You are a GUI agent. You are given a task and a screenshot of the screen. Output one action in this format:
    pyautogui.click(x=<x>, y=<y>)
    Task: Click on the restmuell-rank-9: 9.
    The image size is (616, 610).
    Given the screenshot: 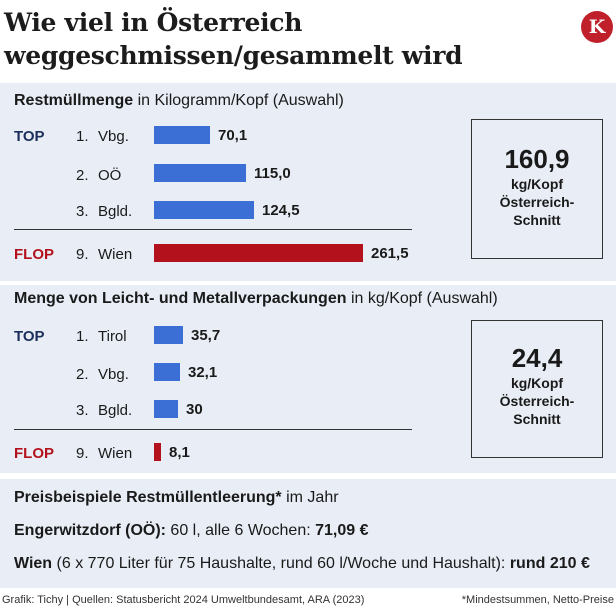 What is the action you would take?
    pyautogui.click(x=82, y=254)
    